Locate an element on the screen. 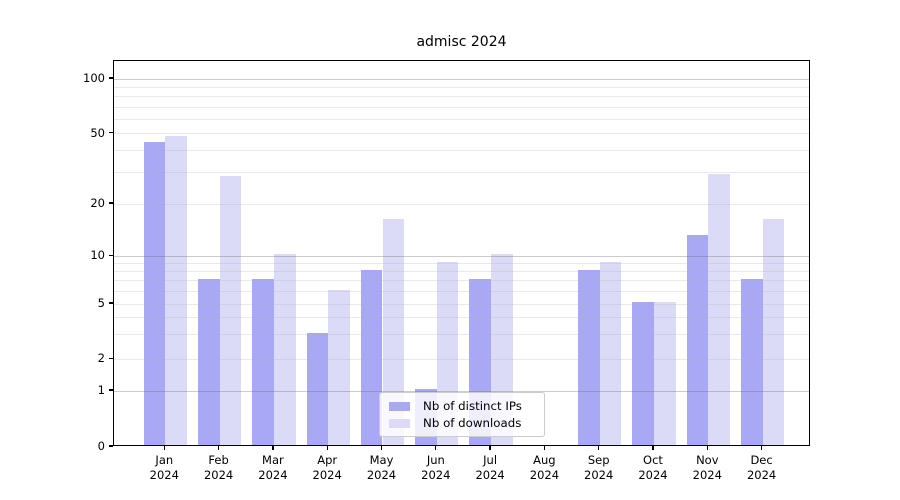  bar-ips-nov is located at coordinates (697, 339).